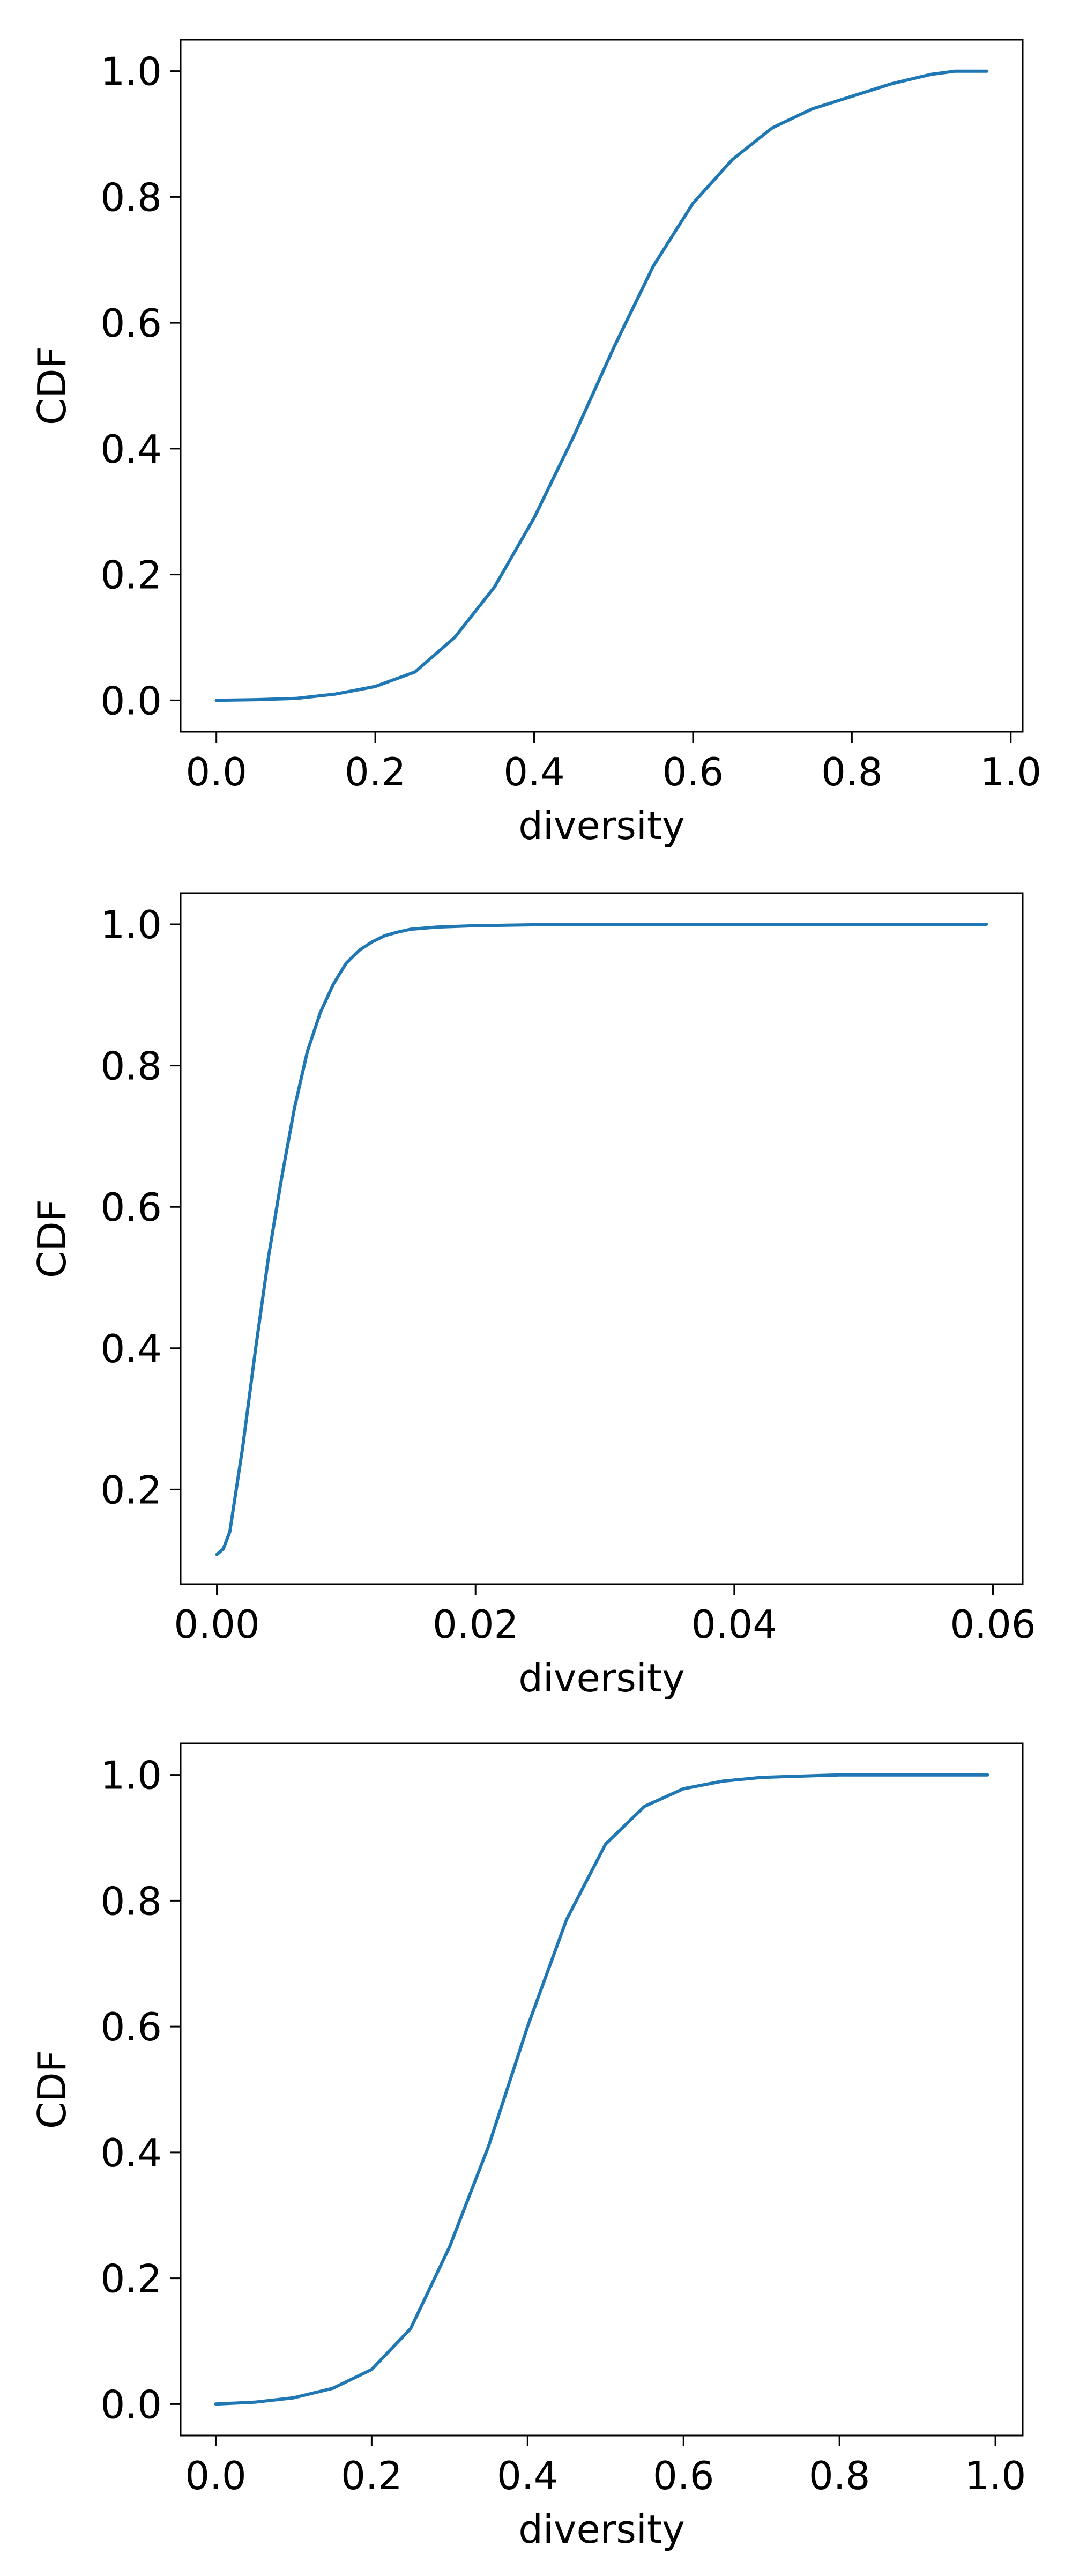  Describe the element at coordinates (475, 1625) in the screenshot. I see `x-tick-label: 0.02` at that location.